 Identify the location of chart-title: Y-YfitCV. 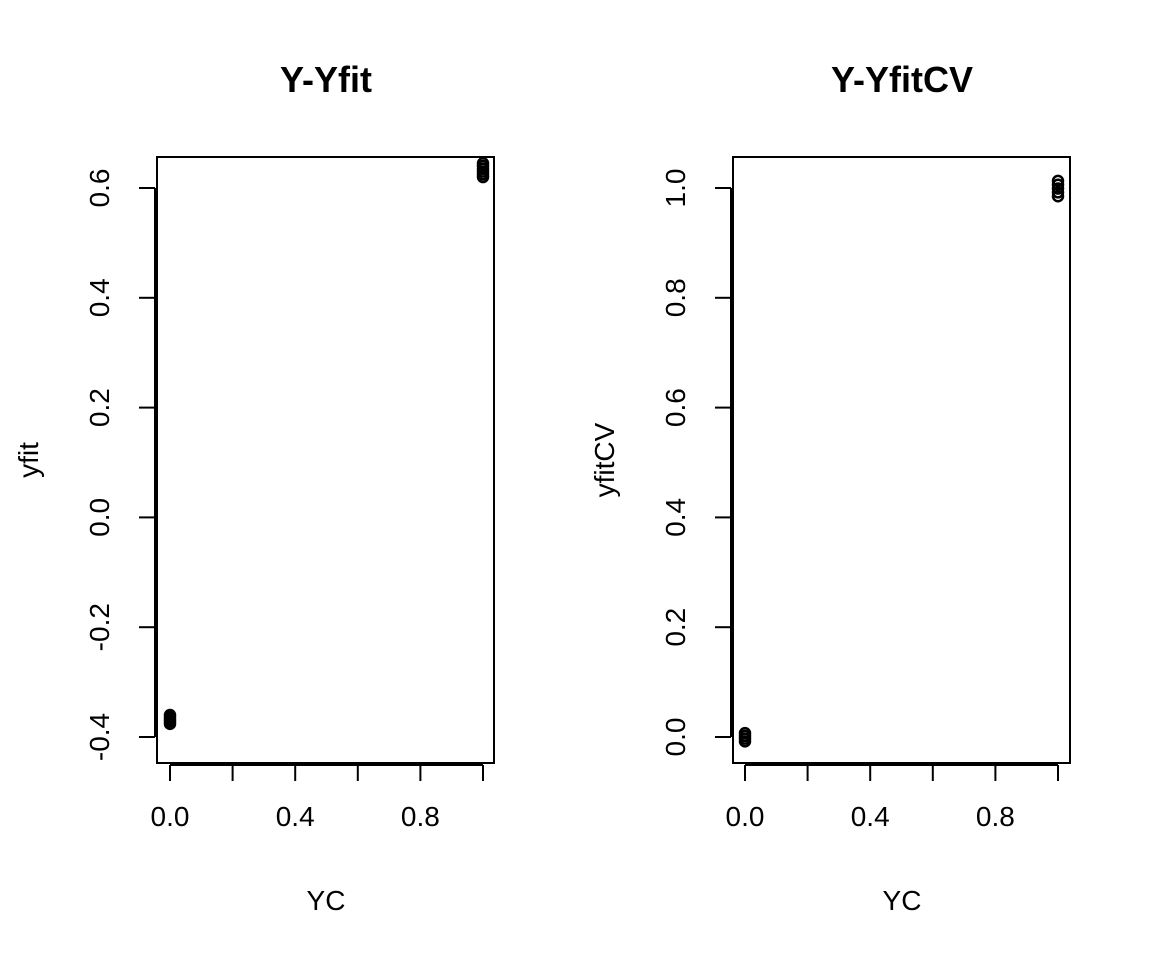
(902, 79).